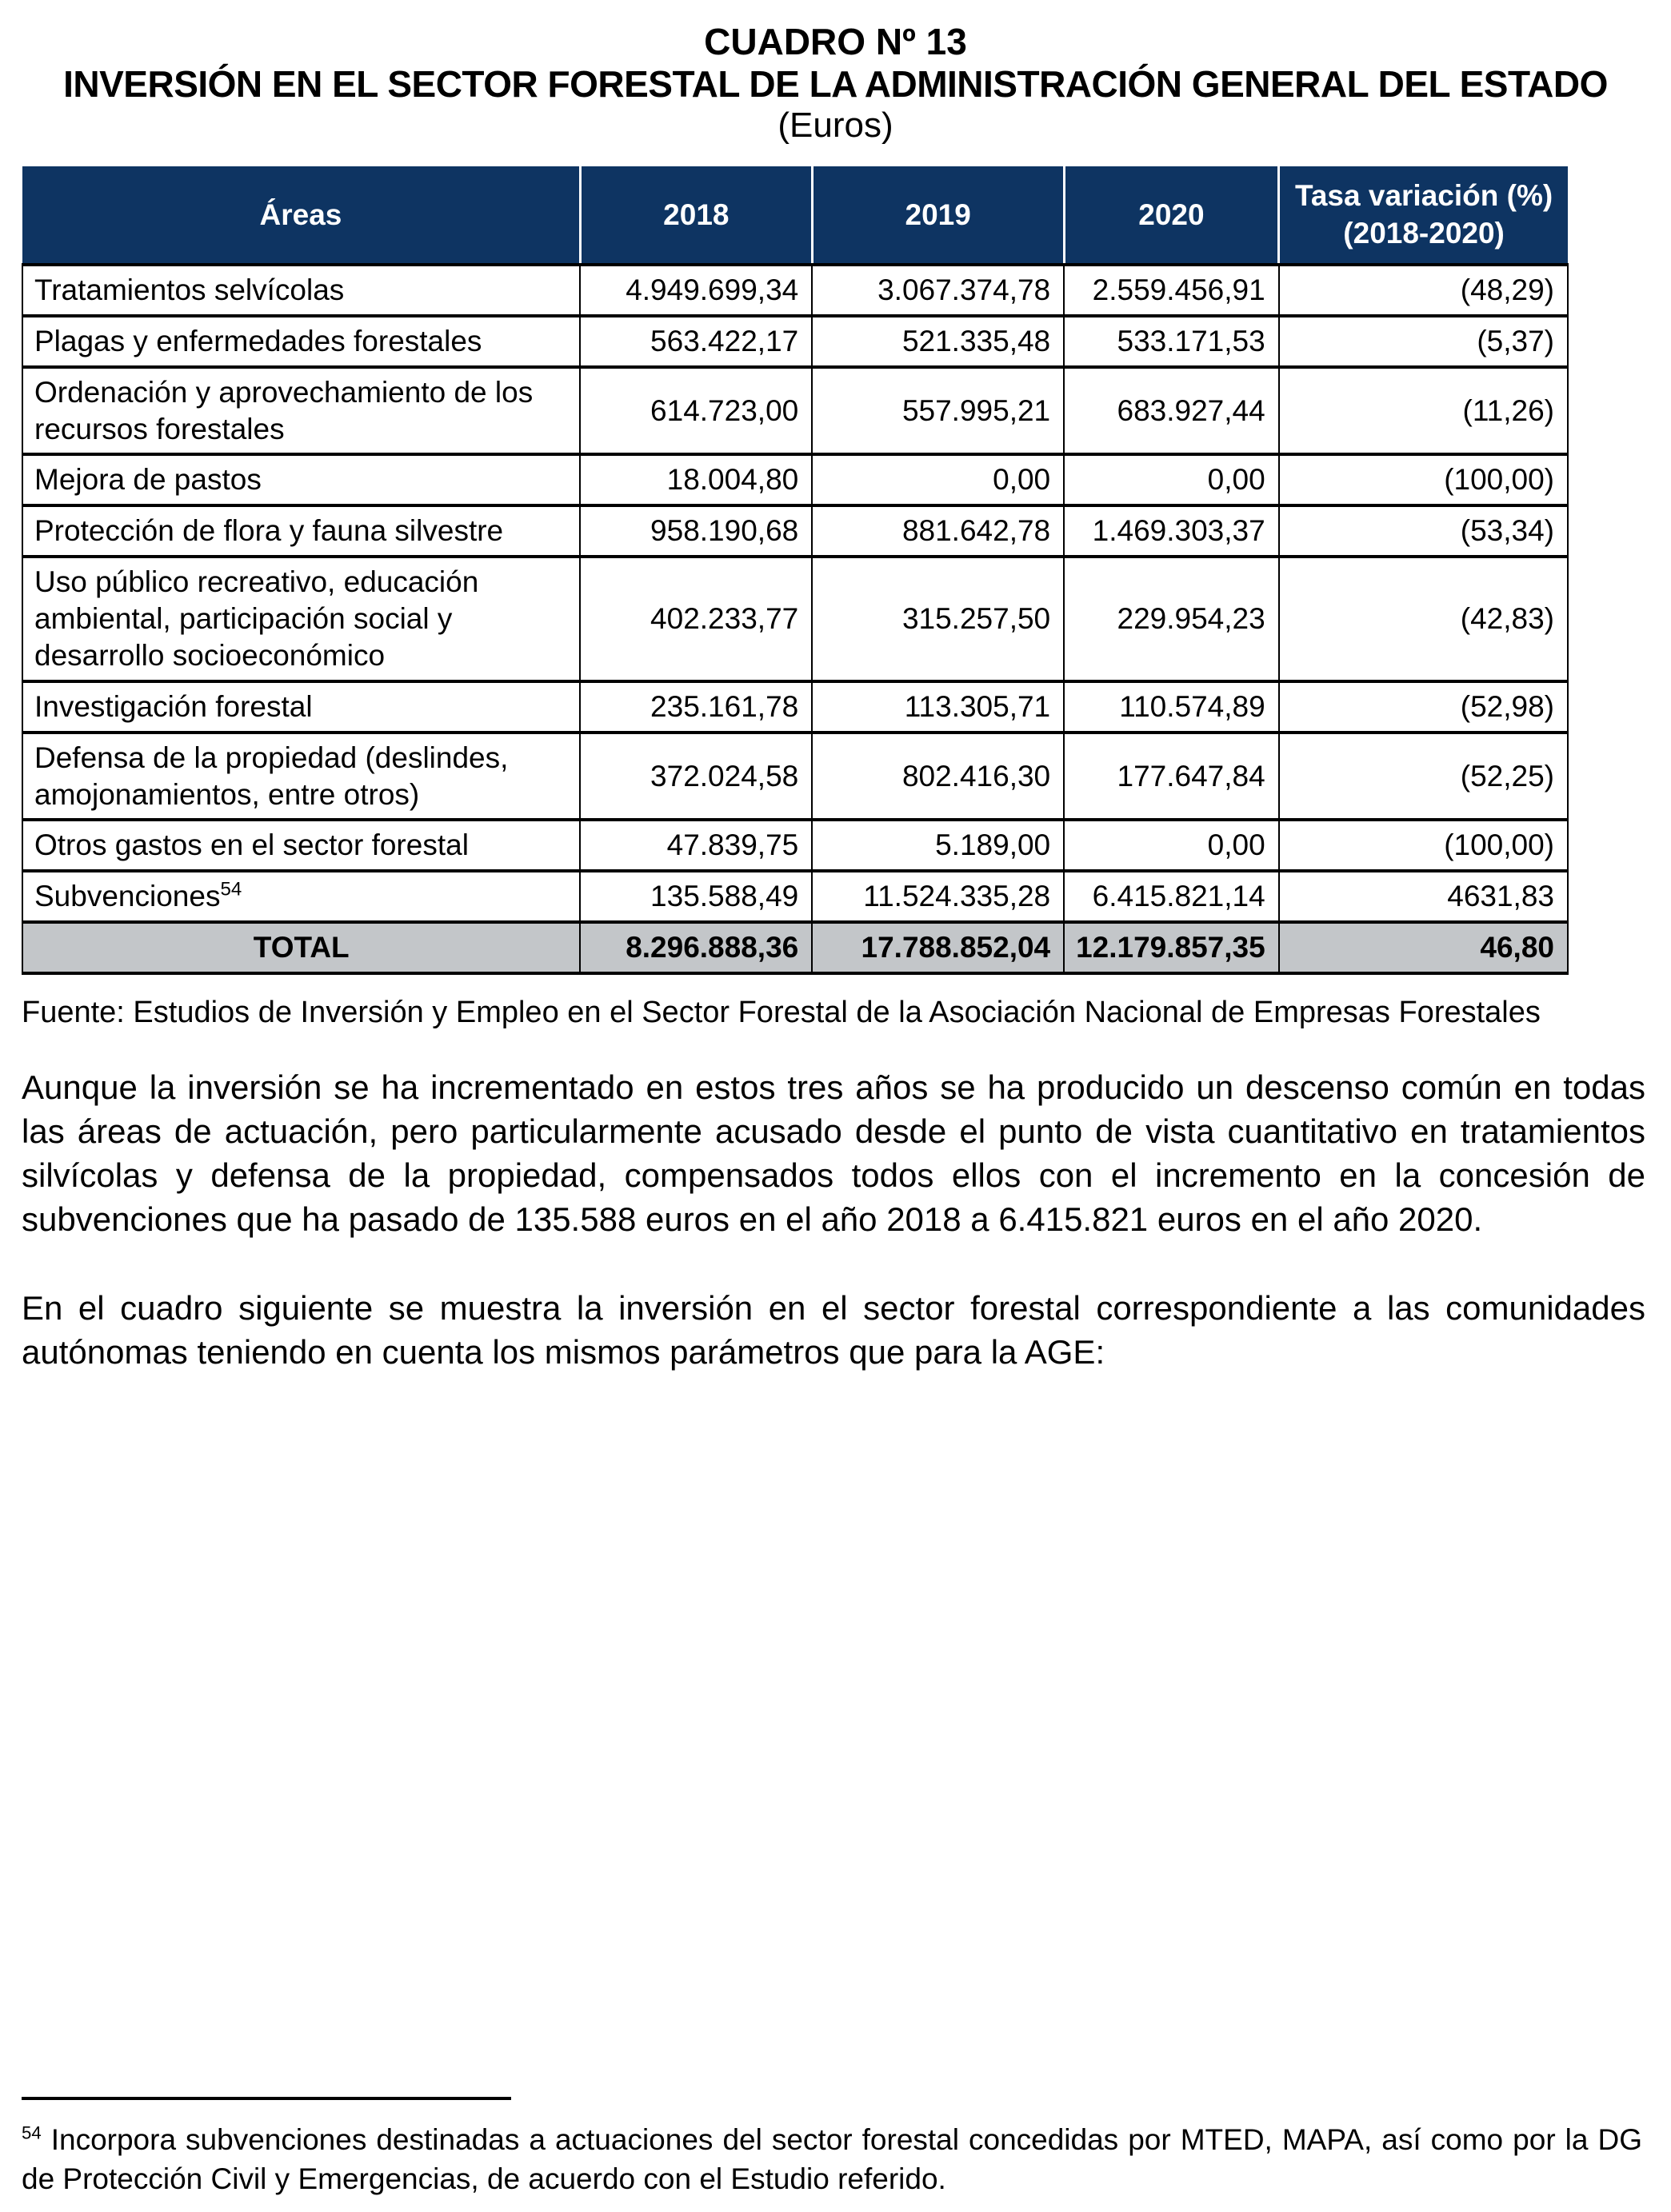  What do you see at coordinates (696, 341) in the screenshot?
I see `value-2018-cell: 563.422,17` at bounding box center [696, 341].